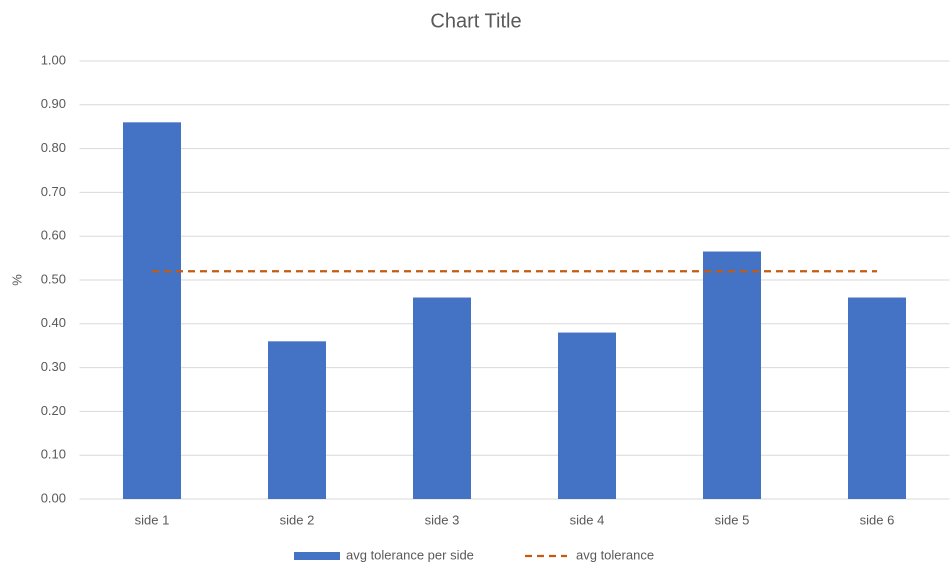  What do you see at coordinates (615, 554) in the screenshot?
I see `legend-label: avg tolerance` at bounding box center [615, 554].